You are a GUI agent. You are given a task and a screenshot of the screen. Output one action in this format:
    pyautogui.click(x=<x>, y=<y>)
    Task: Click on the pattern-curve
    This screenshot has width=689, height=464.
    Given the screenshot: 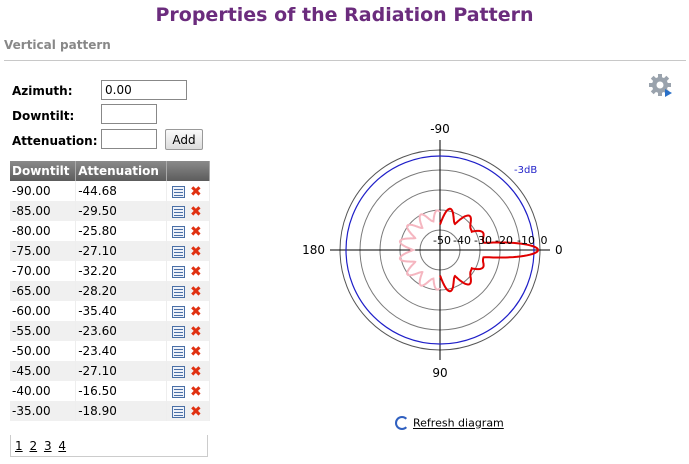 What is the action you would take?
    pyautogui.click(x=489, y=250)
    